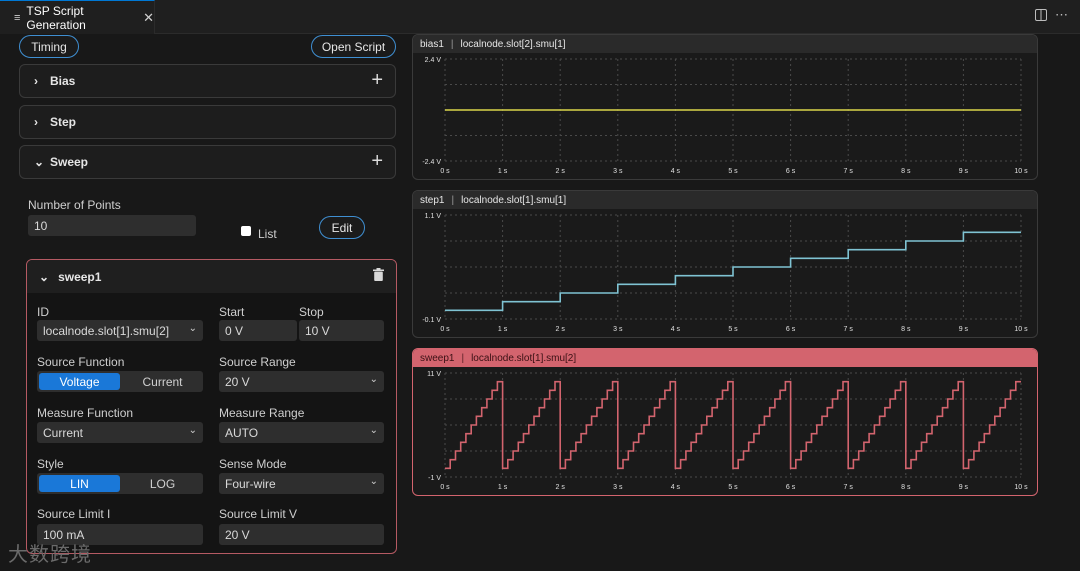 This screenshot has height=571, width=1080. What do you see at coordinates (79, 483) in the screenshot?
I see `style-lin: LIN` at bounding box center [79, 483].